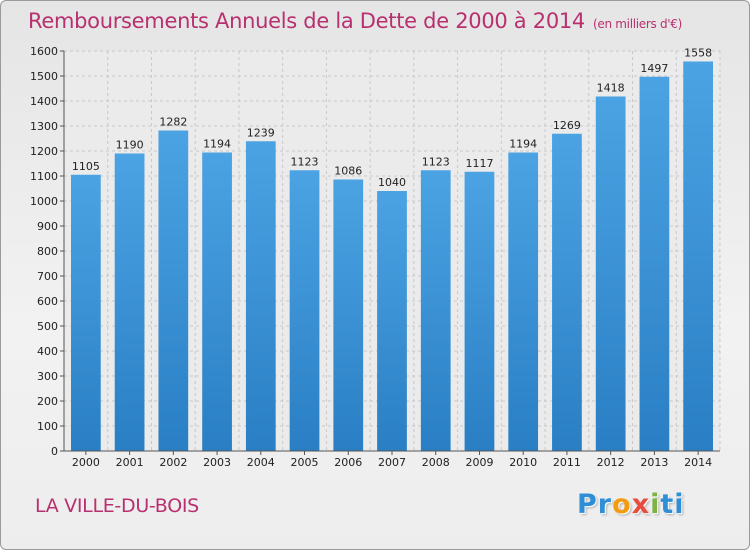 The height and width of the screenshot is (550, 750). Describe the element at coordinates (698, 53) in the screenshot. I see `data-label-2014: 1558` at that location.